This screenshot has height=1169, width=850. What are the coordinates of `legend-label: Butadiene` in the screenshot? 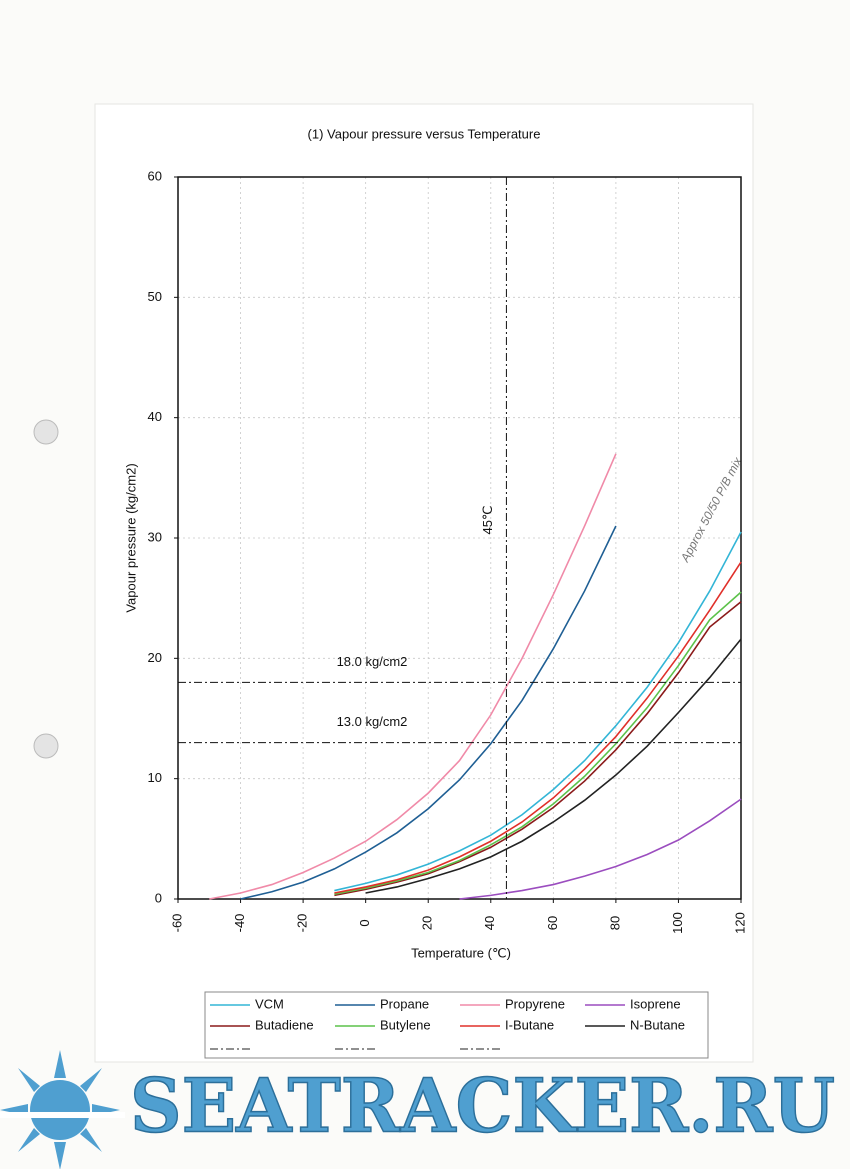 It's located at (284, 1024).